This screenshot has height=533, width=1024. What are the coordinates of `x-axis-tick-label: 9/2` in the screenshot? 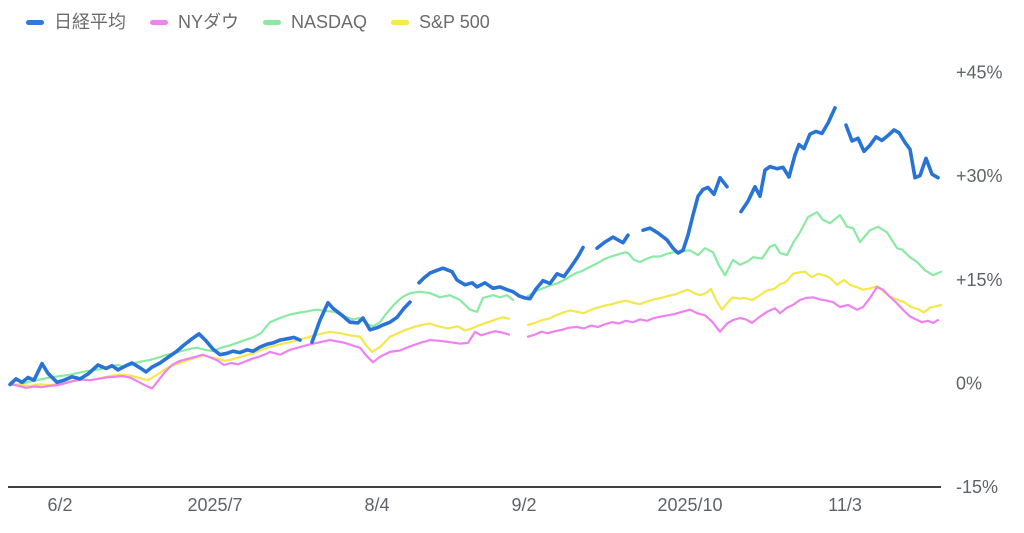 It's located at (523, 505).